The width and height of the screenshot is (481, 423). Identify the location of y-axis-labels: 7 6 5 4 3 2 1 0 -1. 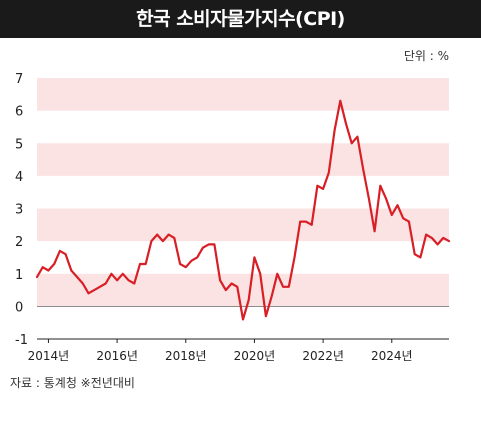
(21, 210).